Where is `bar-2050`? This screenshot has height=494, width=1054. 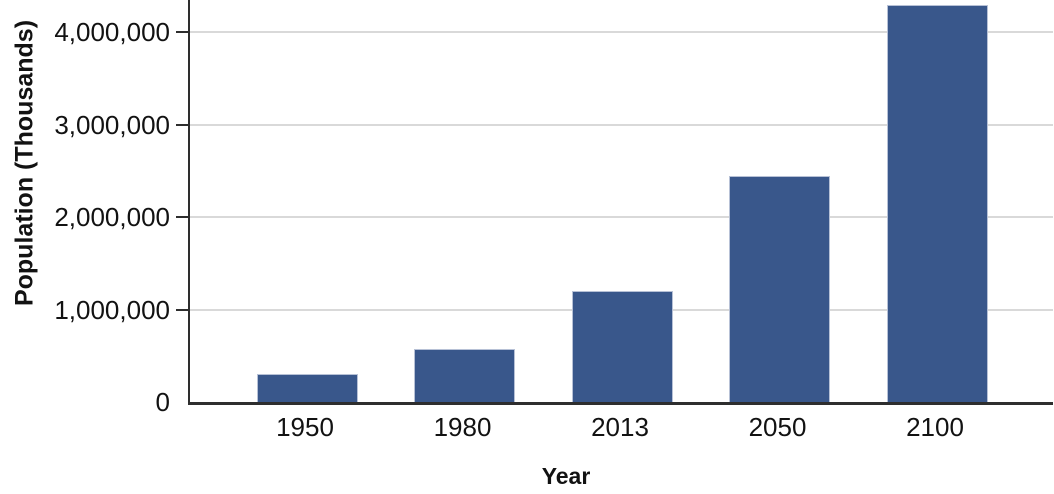
bar-2050 is located at coordinates (779, 288).